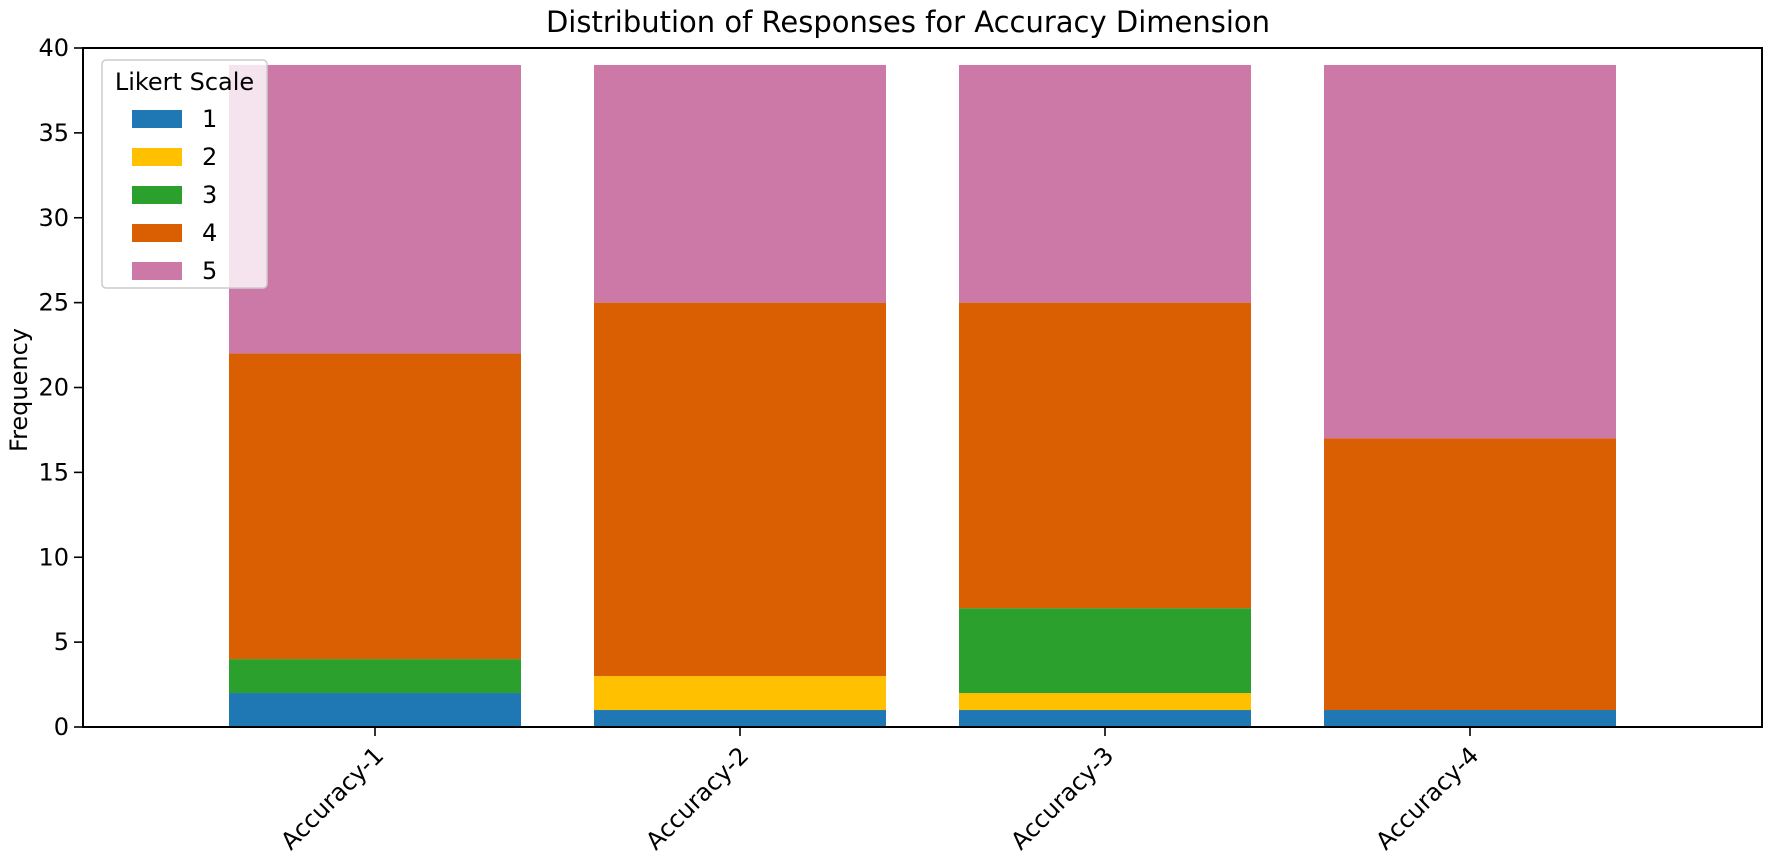 The image size is (1772, 868). Describe the element at coordinates (53, 48) in the screenshot. I see `y-tick-label: 40` at that location.